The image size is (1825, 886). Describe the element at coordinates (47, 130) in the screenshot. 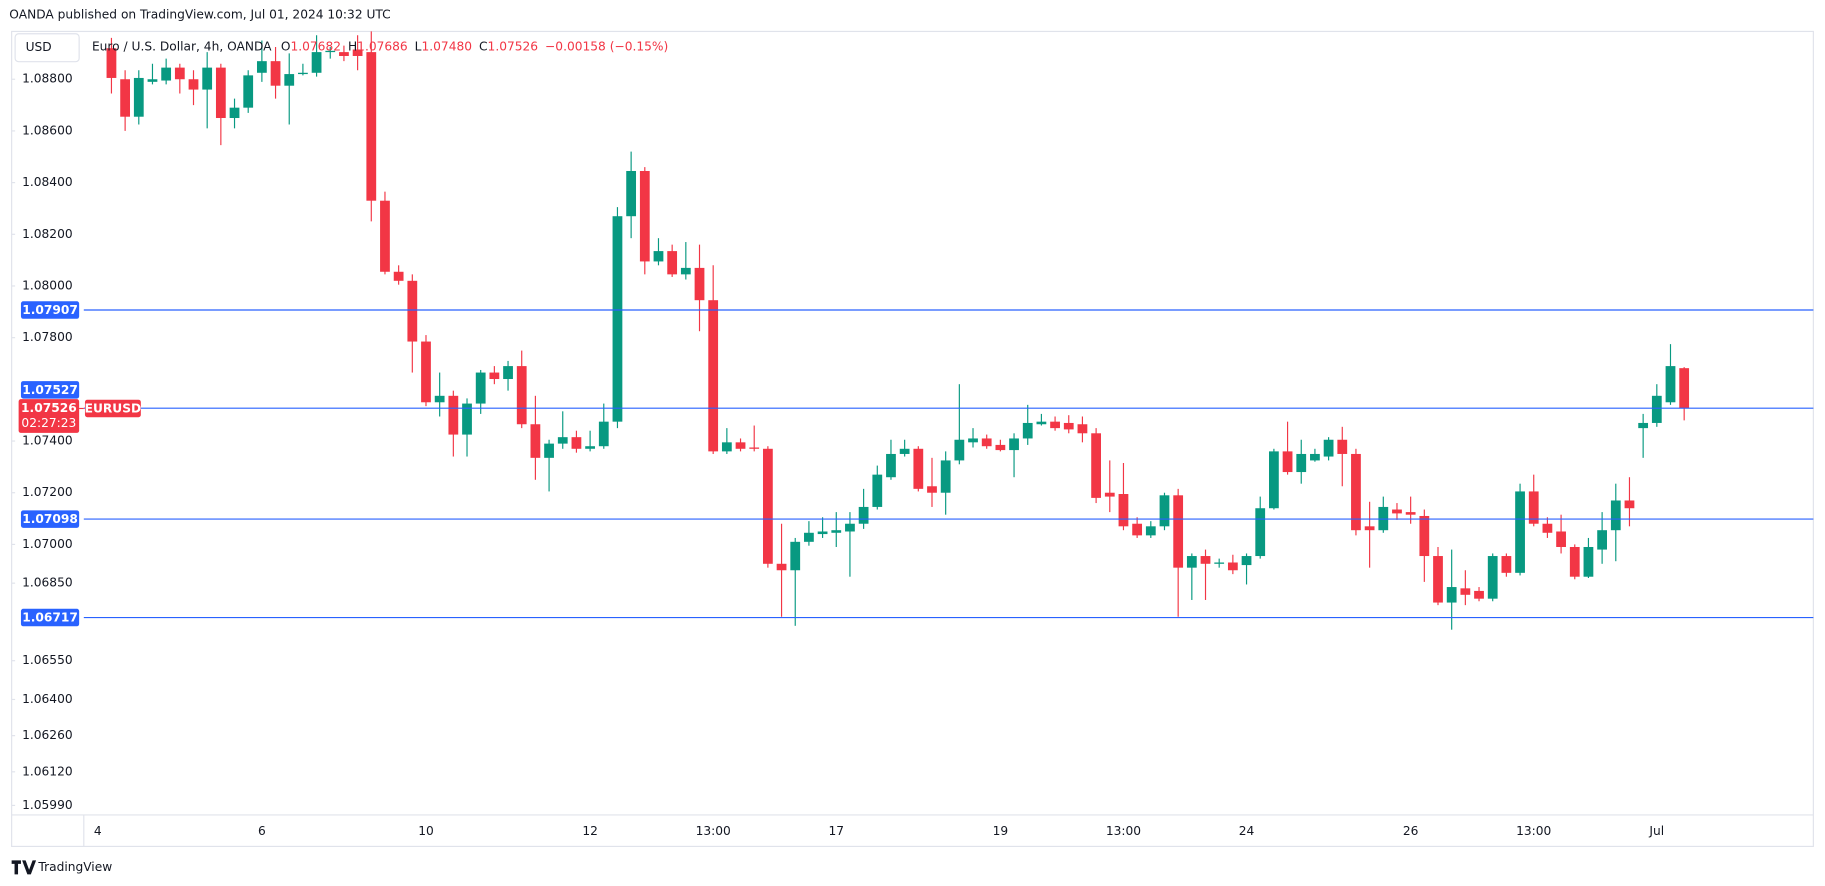

I see `y-tick-label: 1.08600` at that location.